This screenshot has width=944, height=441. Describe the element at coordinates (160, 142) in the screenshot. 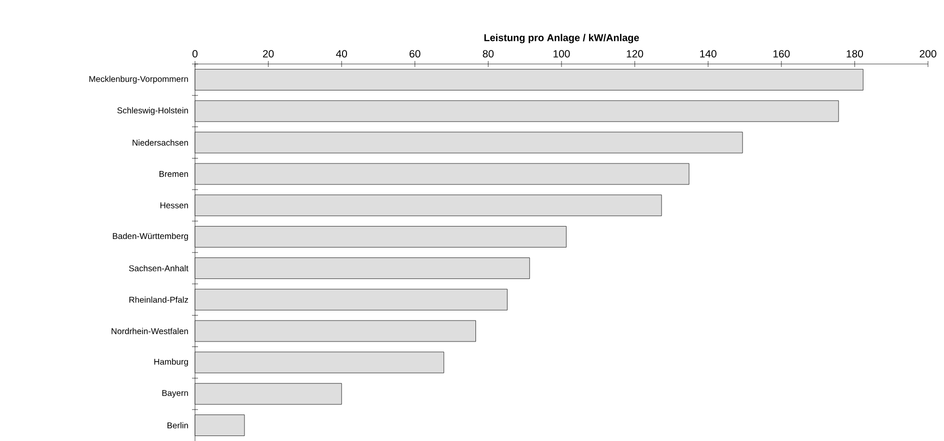

I see `y-tick-label: Niedersachsen` at that location.